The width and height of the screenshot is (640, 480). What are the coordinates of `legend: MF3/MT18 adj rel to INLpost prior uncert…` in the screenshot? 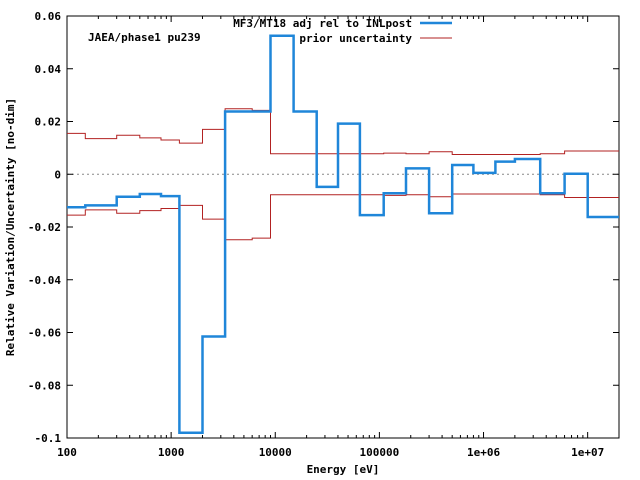 It's located at (342, 31).